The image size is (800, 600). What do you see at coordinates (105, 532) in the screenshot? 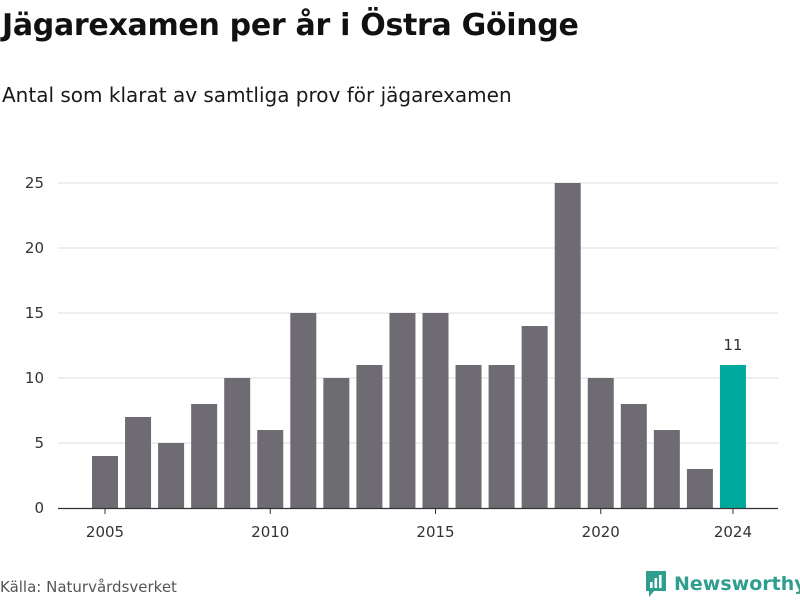
I see `x-tick-label: 2005` at bounding box center [105, 532].